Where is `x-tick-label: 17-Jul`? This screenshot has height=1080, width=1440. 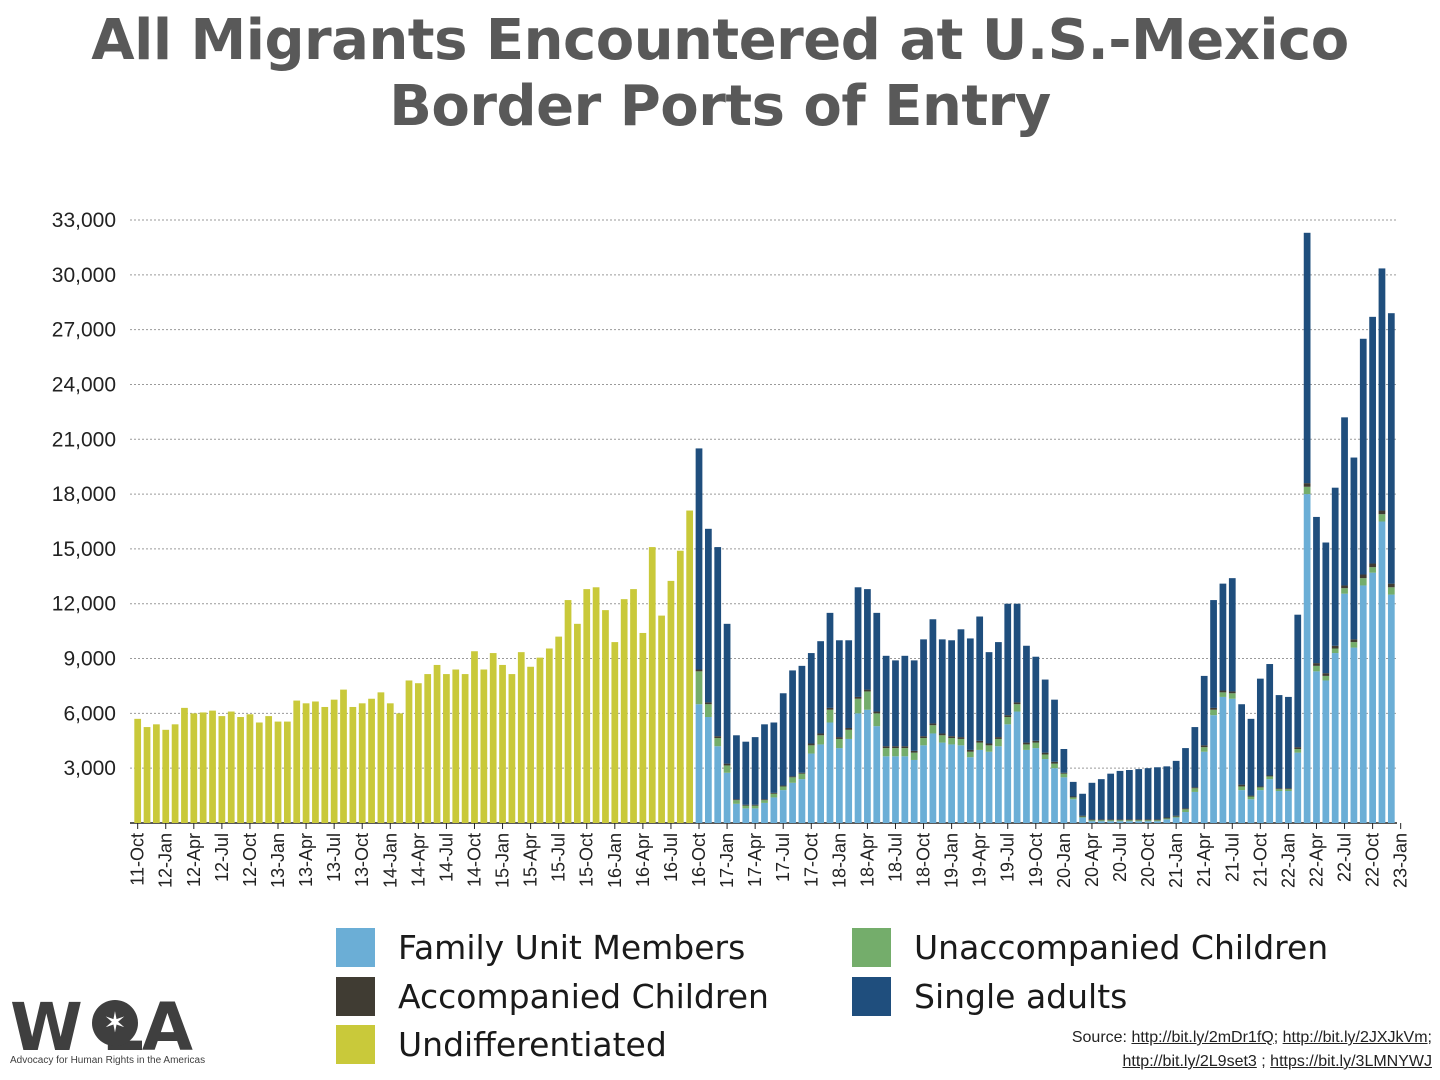
x-tick-label: 17-Jul is located at coordinates (783, 857).